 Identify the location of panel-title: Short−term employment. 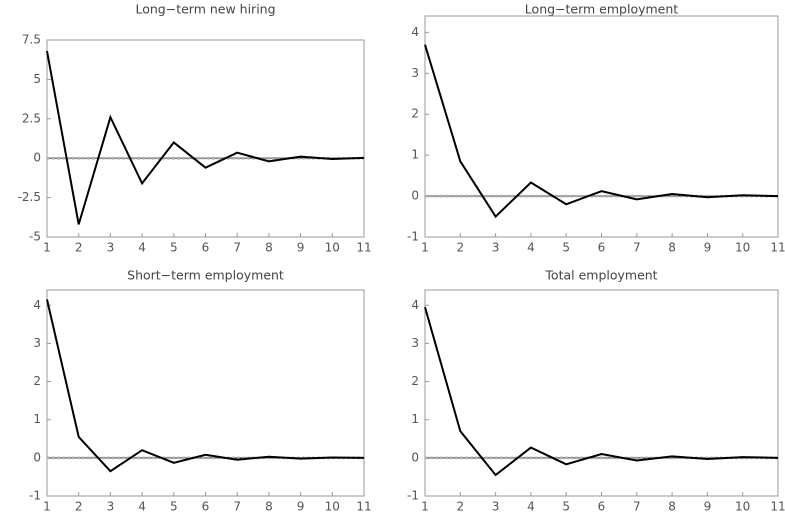
(205, 275).